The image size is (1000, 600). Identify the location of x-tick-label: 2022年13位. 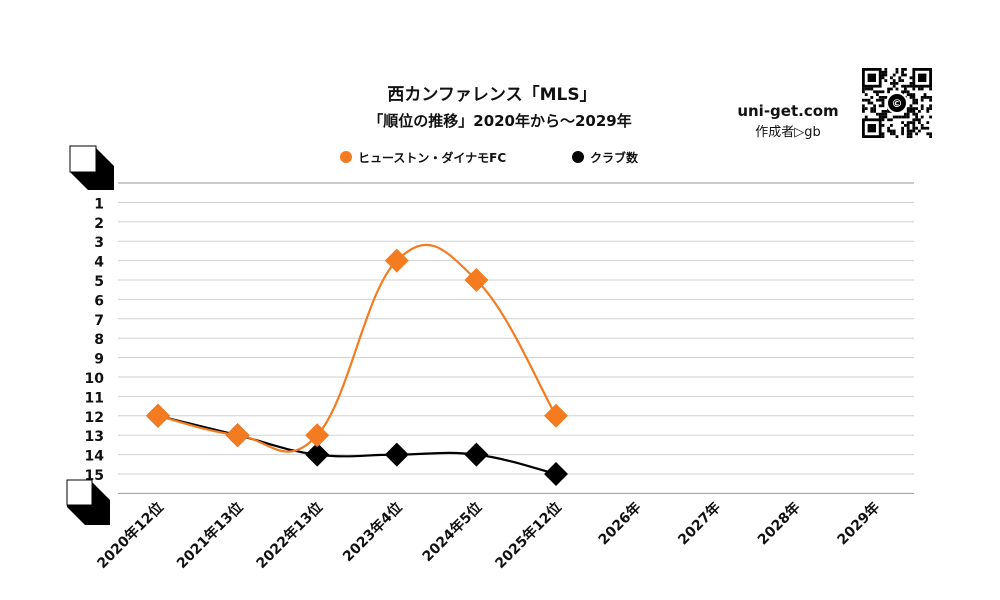
(289, 535).